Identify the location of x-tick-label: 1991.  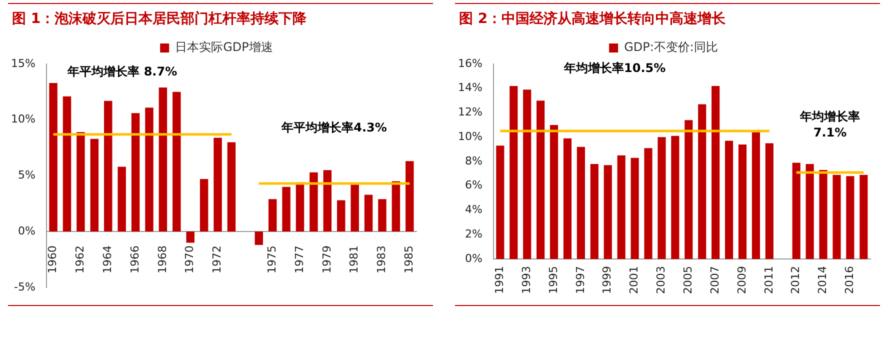
(499, 280).